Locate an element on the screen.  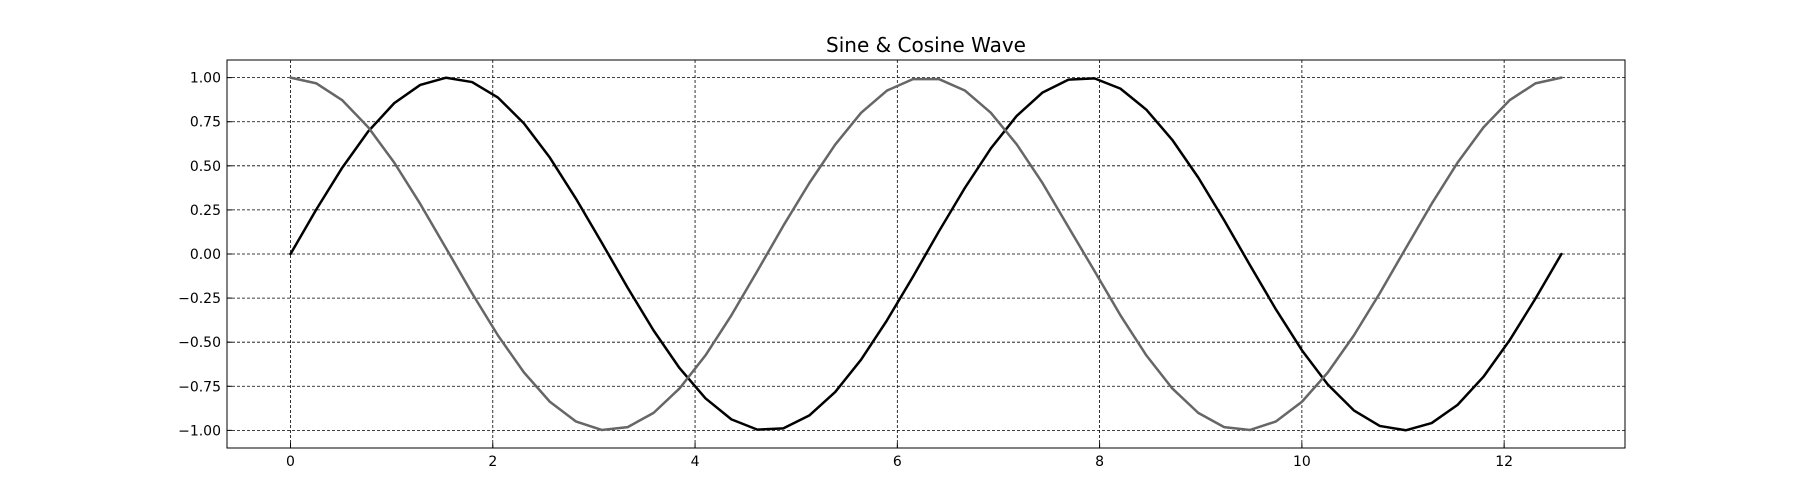
chart-title: Sine & Cosine Wave is located at coordinates (926, 45).